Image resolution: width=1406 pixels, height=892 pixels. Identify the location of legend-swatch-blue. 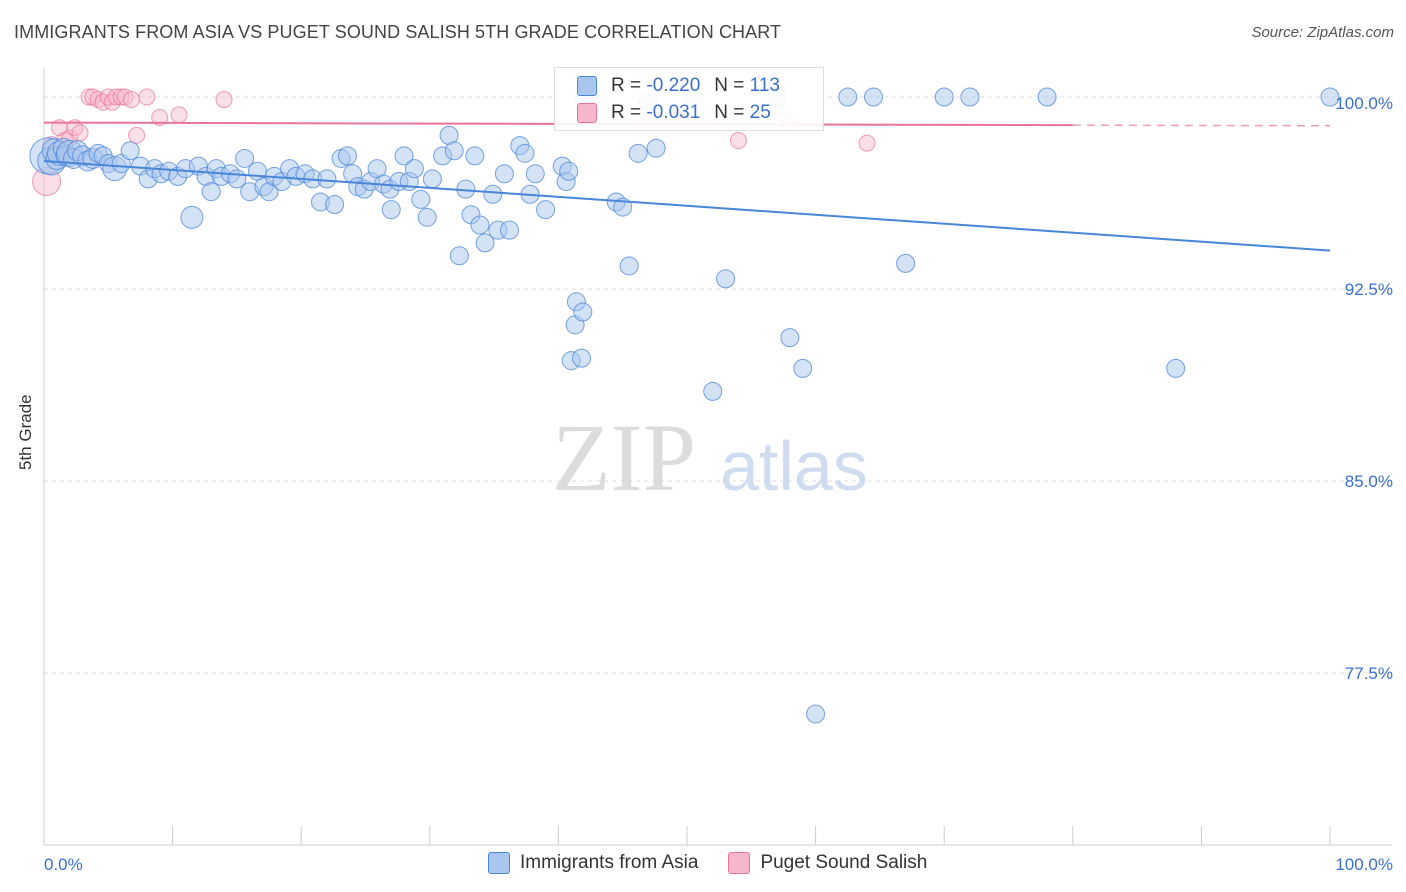
(499, 863).